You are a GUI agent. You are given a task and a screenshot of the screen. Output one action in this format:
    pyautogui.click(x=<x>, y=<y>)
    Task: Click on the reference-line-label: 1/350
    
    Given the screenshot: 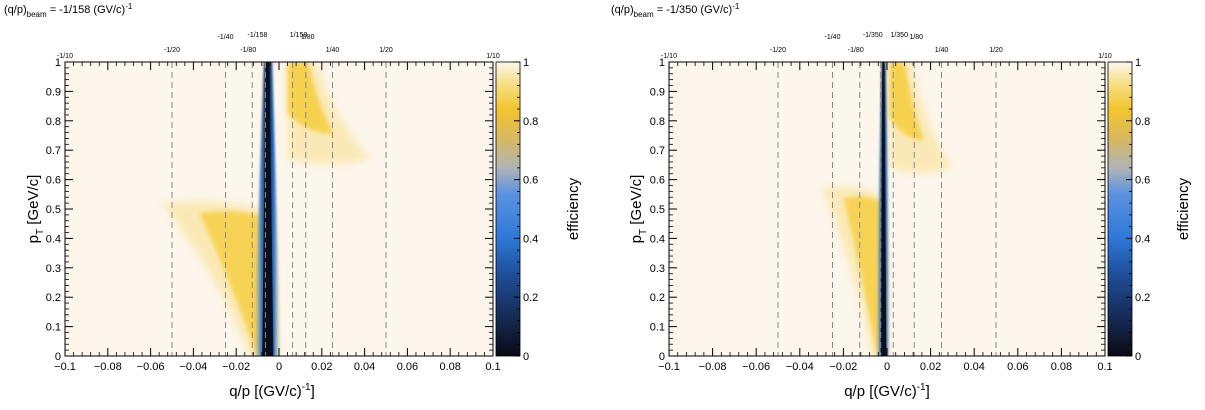 What is the action you would take?
    pyautogui.click(x=899, y=35)
    